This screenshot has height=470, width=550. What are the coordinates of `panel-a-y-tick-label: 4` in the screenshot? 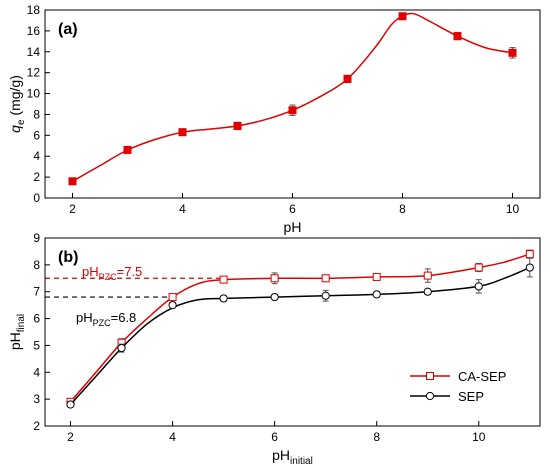 It's located at (36, 156).